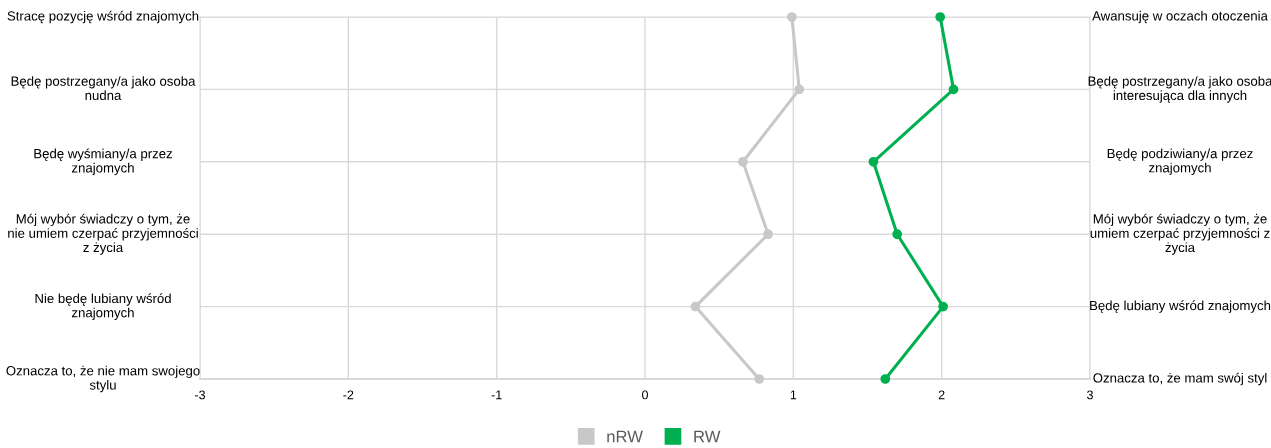 This screenshot has width=1271, height=448. Describe the element at coordinates (625, 436) in the screenshot. I see `legend-label: nRW` at that location.